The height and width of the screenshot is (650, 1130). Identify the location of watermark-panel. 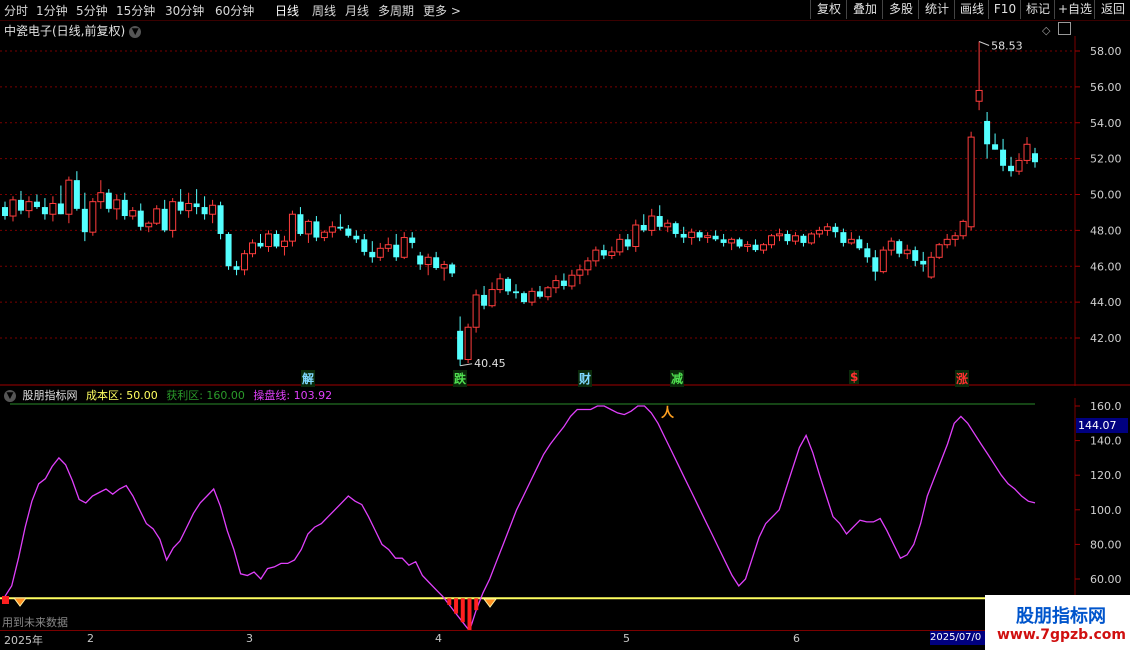
(1057, 622).